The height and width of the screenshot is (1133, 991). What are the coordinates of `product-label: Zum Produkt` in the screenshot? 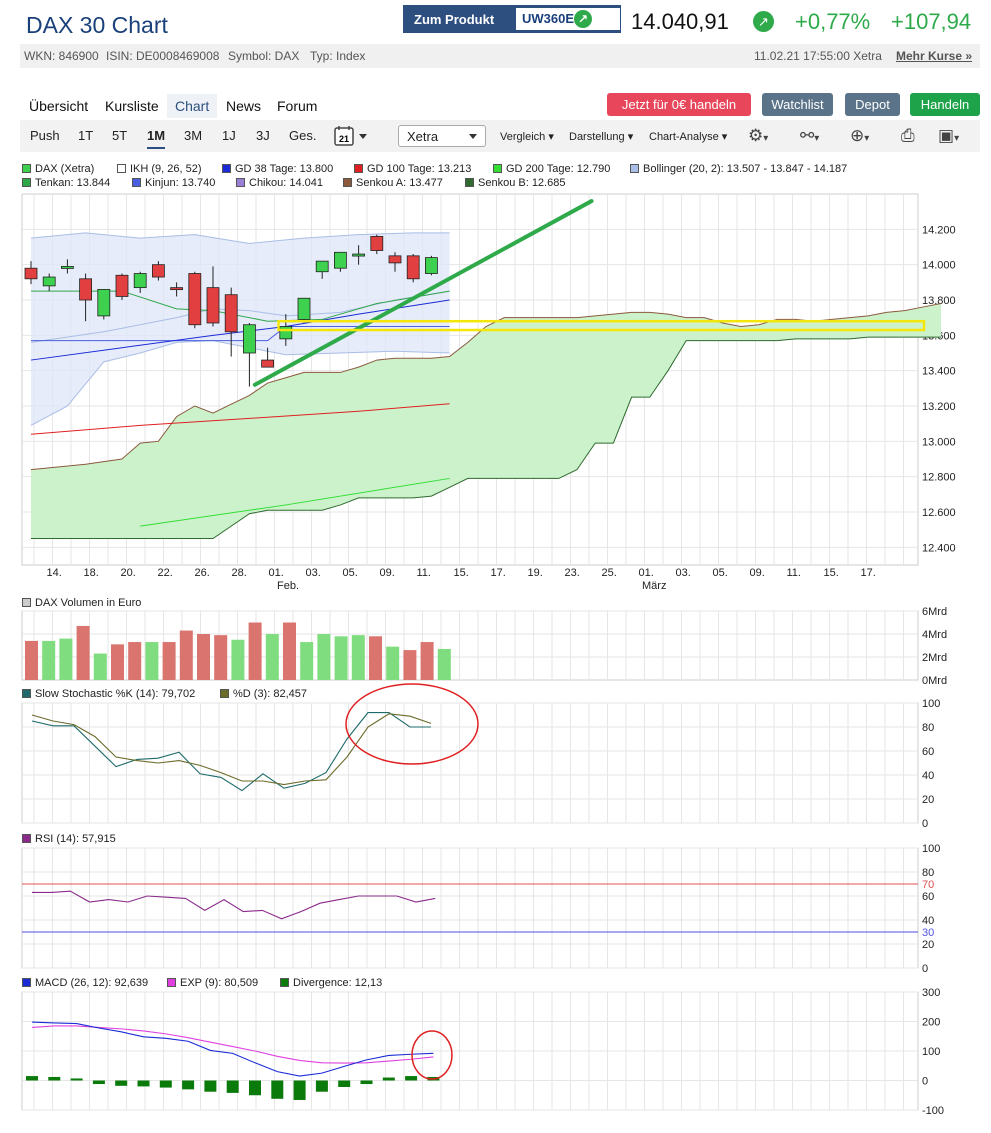 It's located at (454, 19).